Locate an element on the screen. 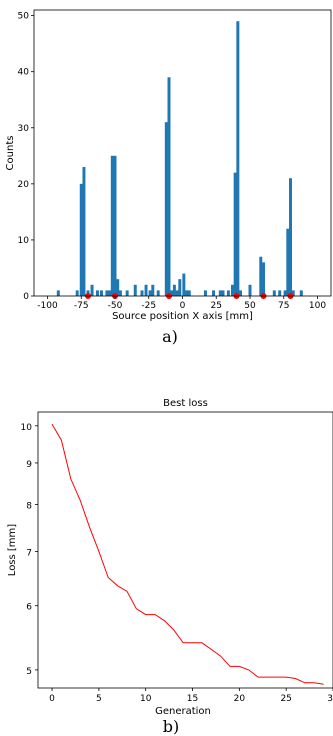  y-tick-label: 0 is located at coordinates (26, 297).